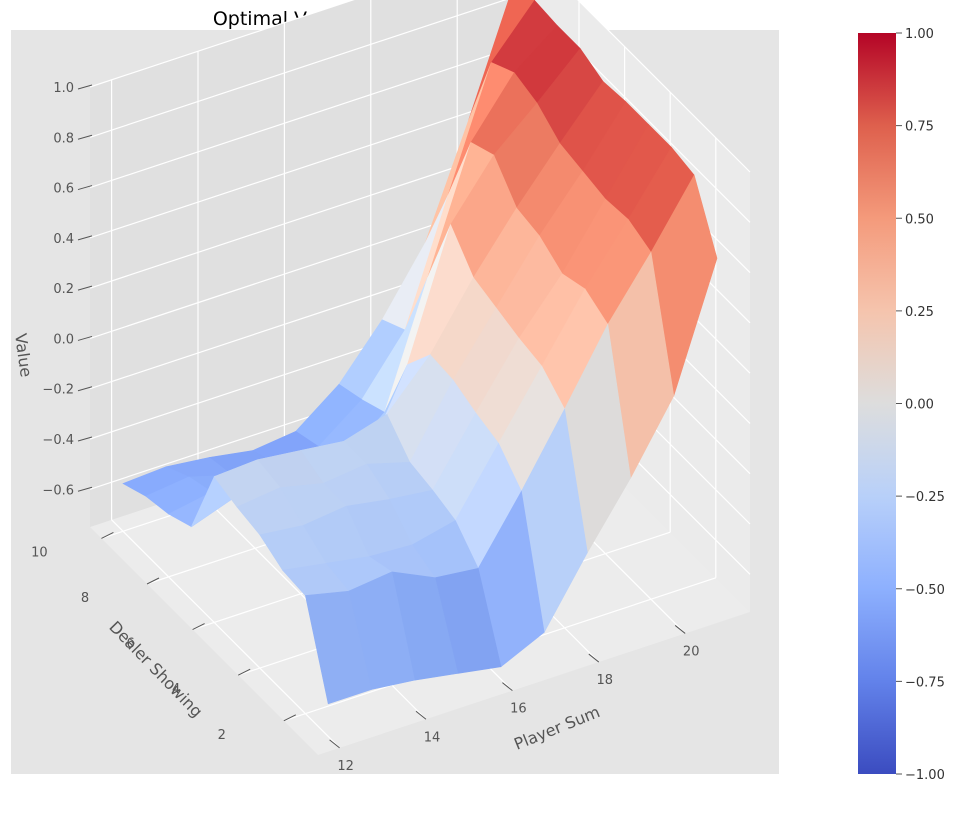 The image size is (958, 821). Describe the element at coordinates (222, 735) in the screenshot. I see `y-tick-label: 2` at that location.